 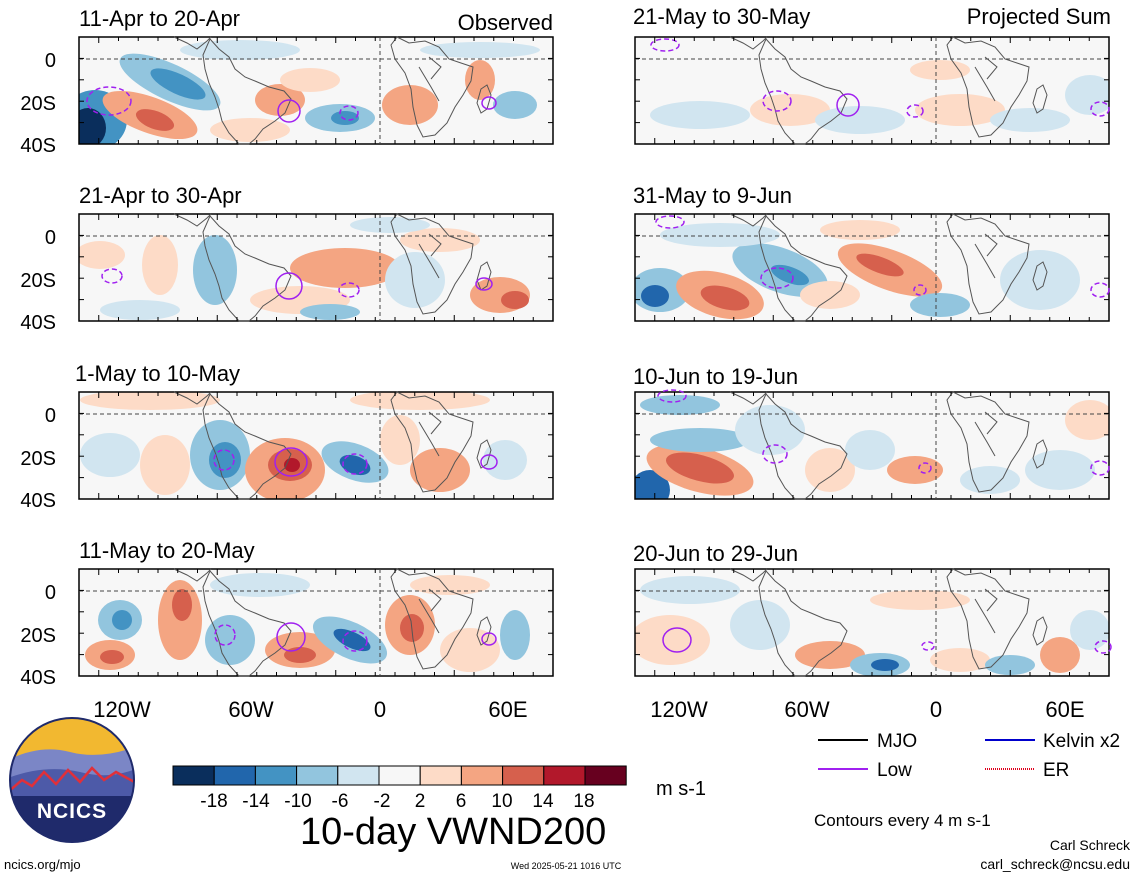 I want to click on colorbar-tick: -2, so click(x=382, y=801).